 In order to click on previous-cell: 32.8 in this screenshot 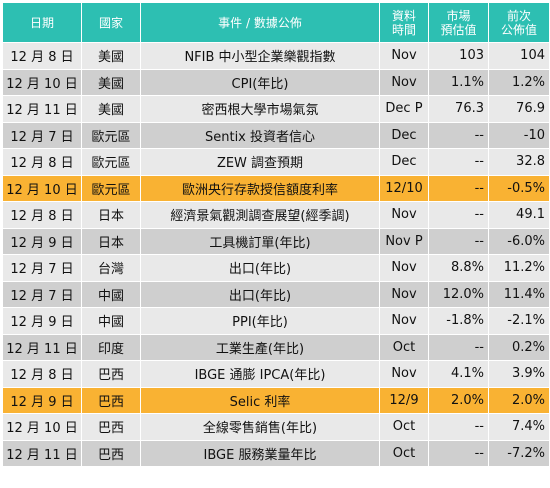, I will do `click(519, 162)`.